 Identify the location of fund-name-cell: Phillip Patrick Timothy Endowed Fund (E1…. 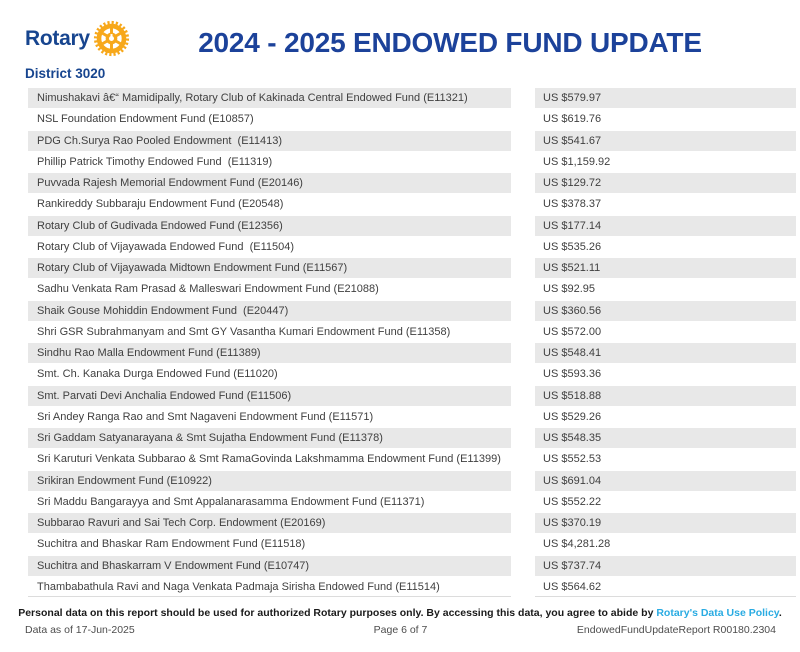
(269, 161).